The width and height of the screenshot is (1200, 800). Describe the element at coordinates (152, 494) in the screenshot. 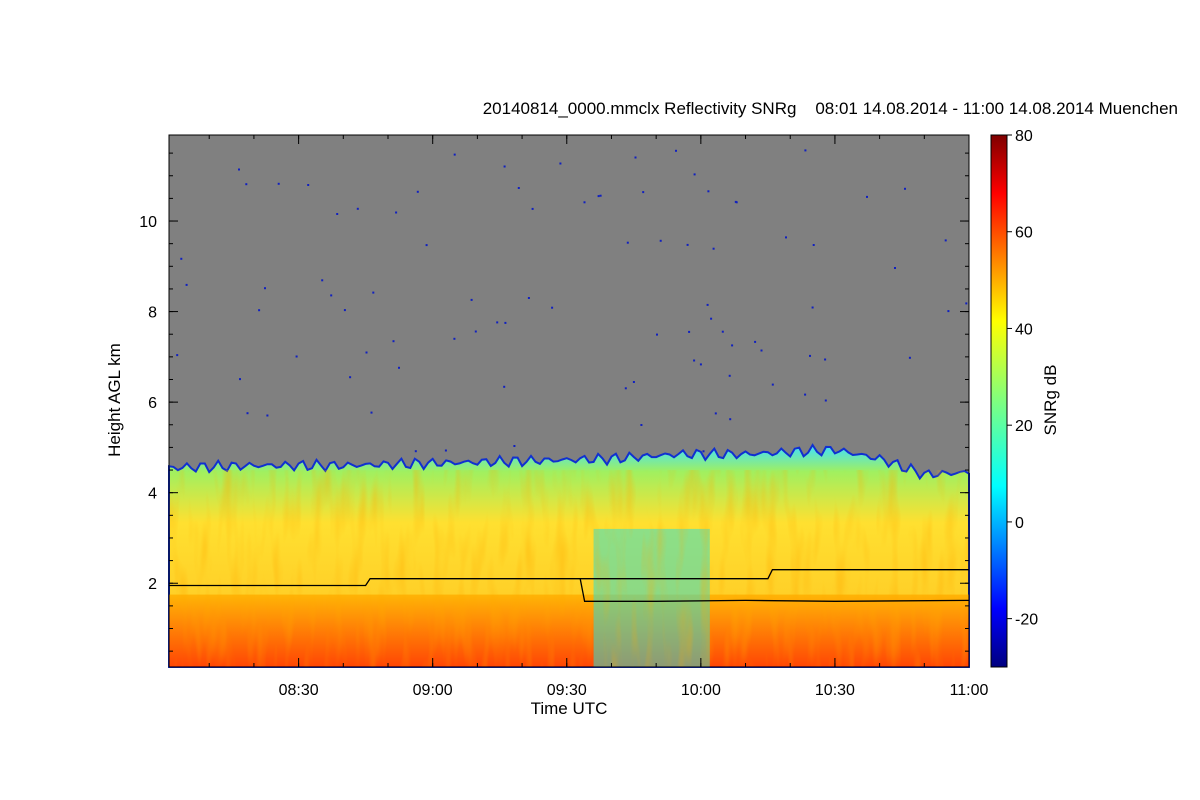

I see `y-tick-label: 4` at that location.